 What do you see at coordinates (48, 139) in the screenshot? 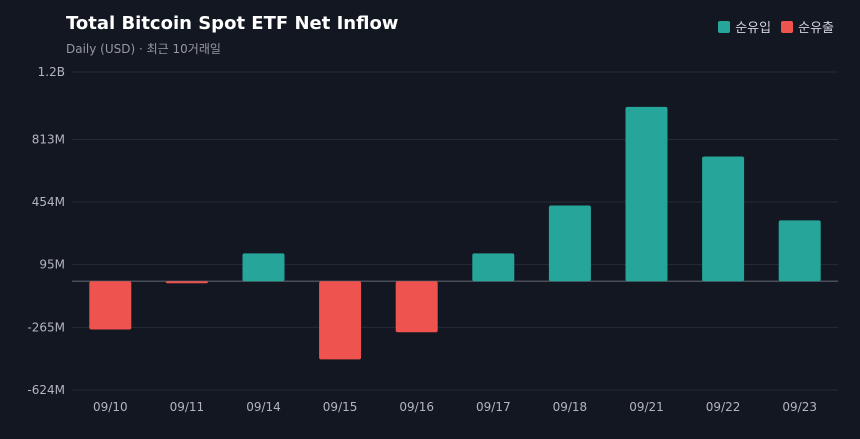
I see `y-tick-label: 813M` at bounding box center [48, 139].